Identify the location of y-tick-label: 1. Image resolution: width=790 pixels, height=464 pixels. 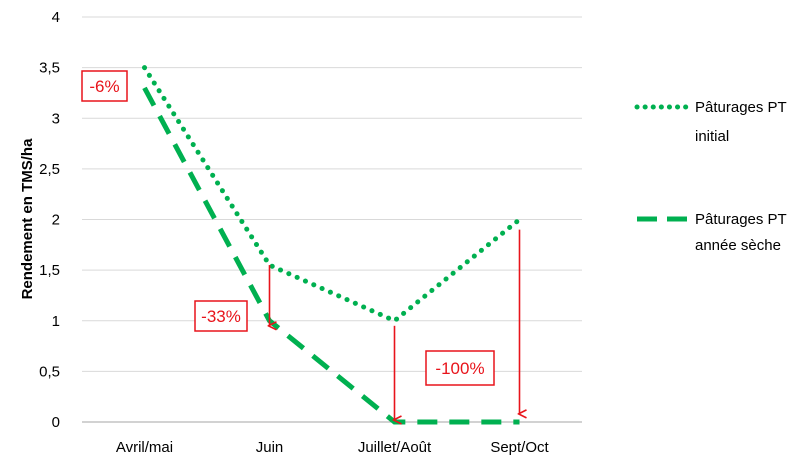
(56, 321).